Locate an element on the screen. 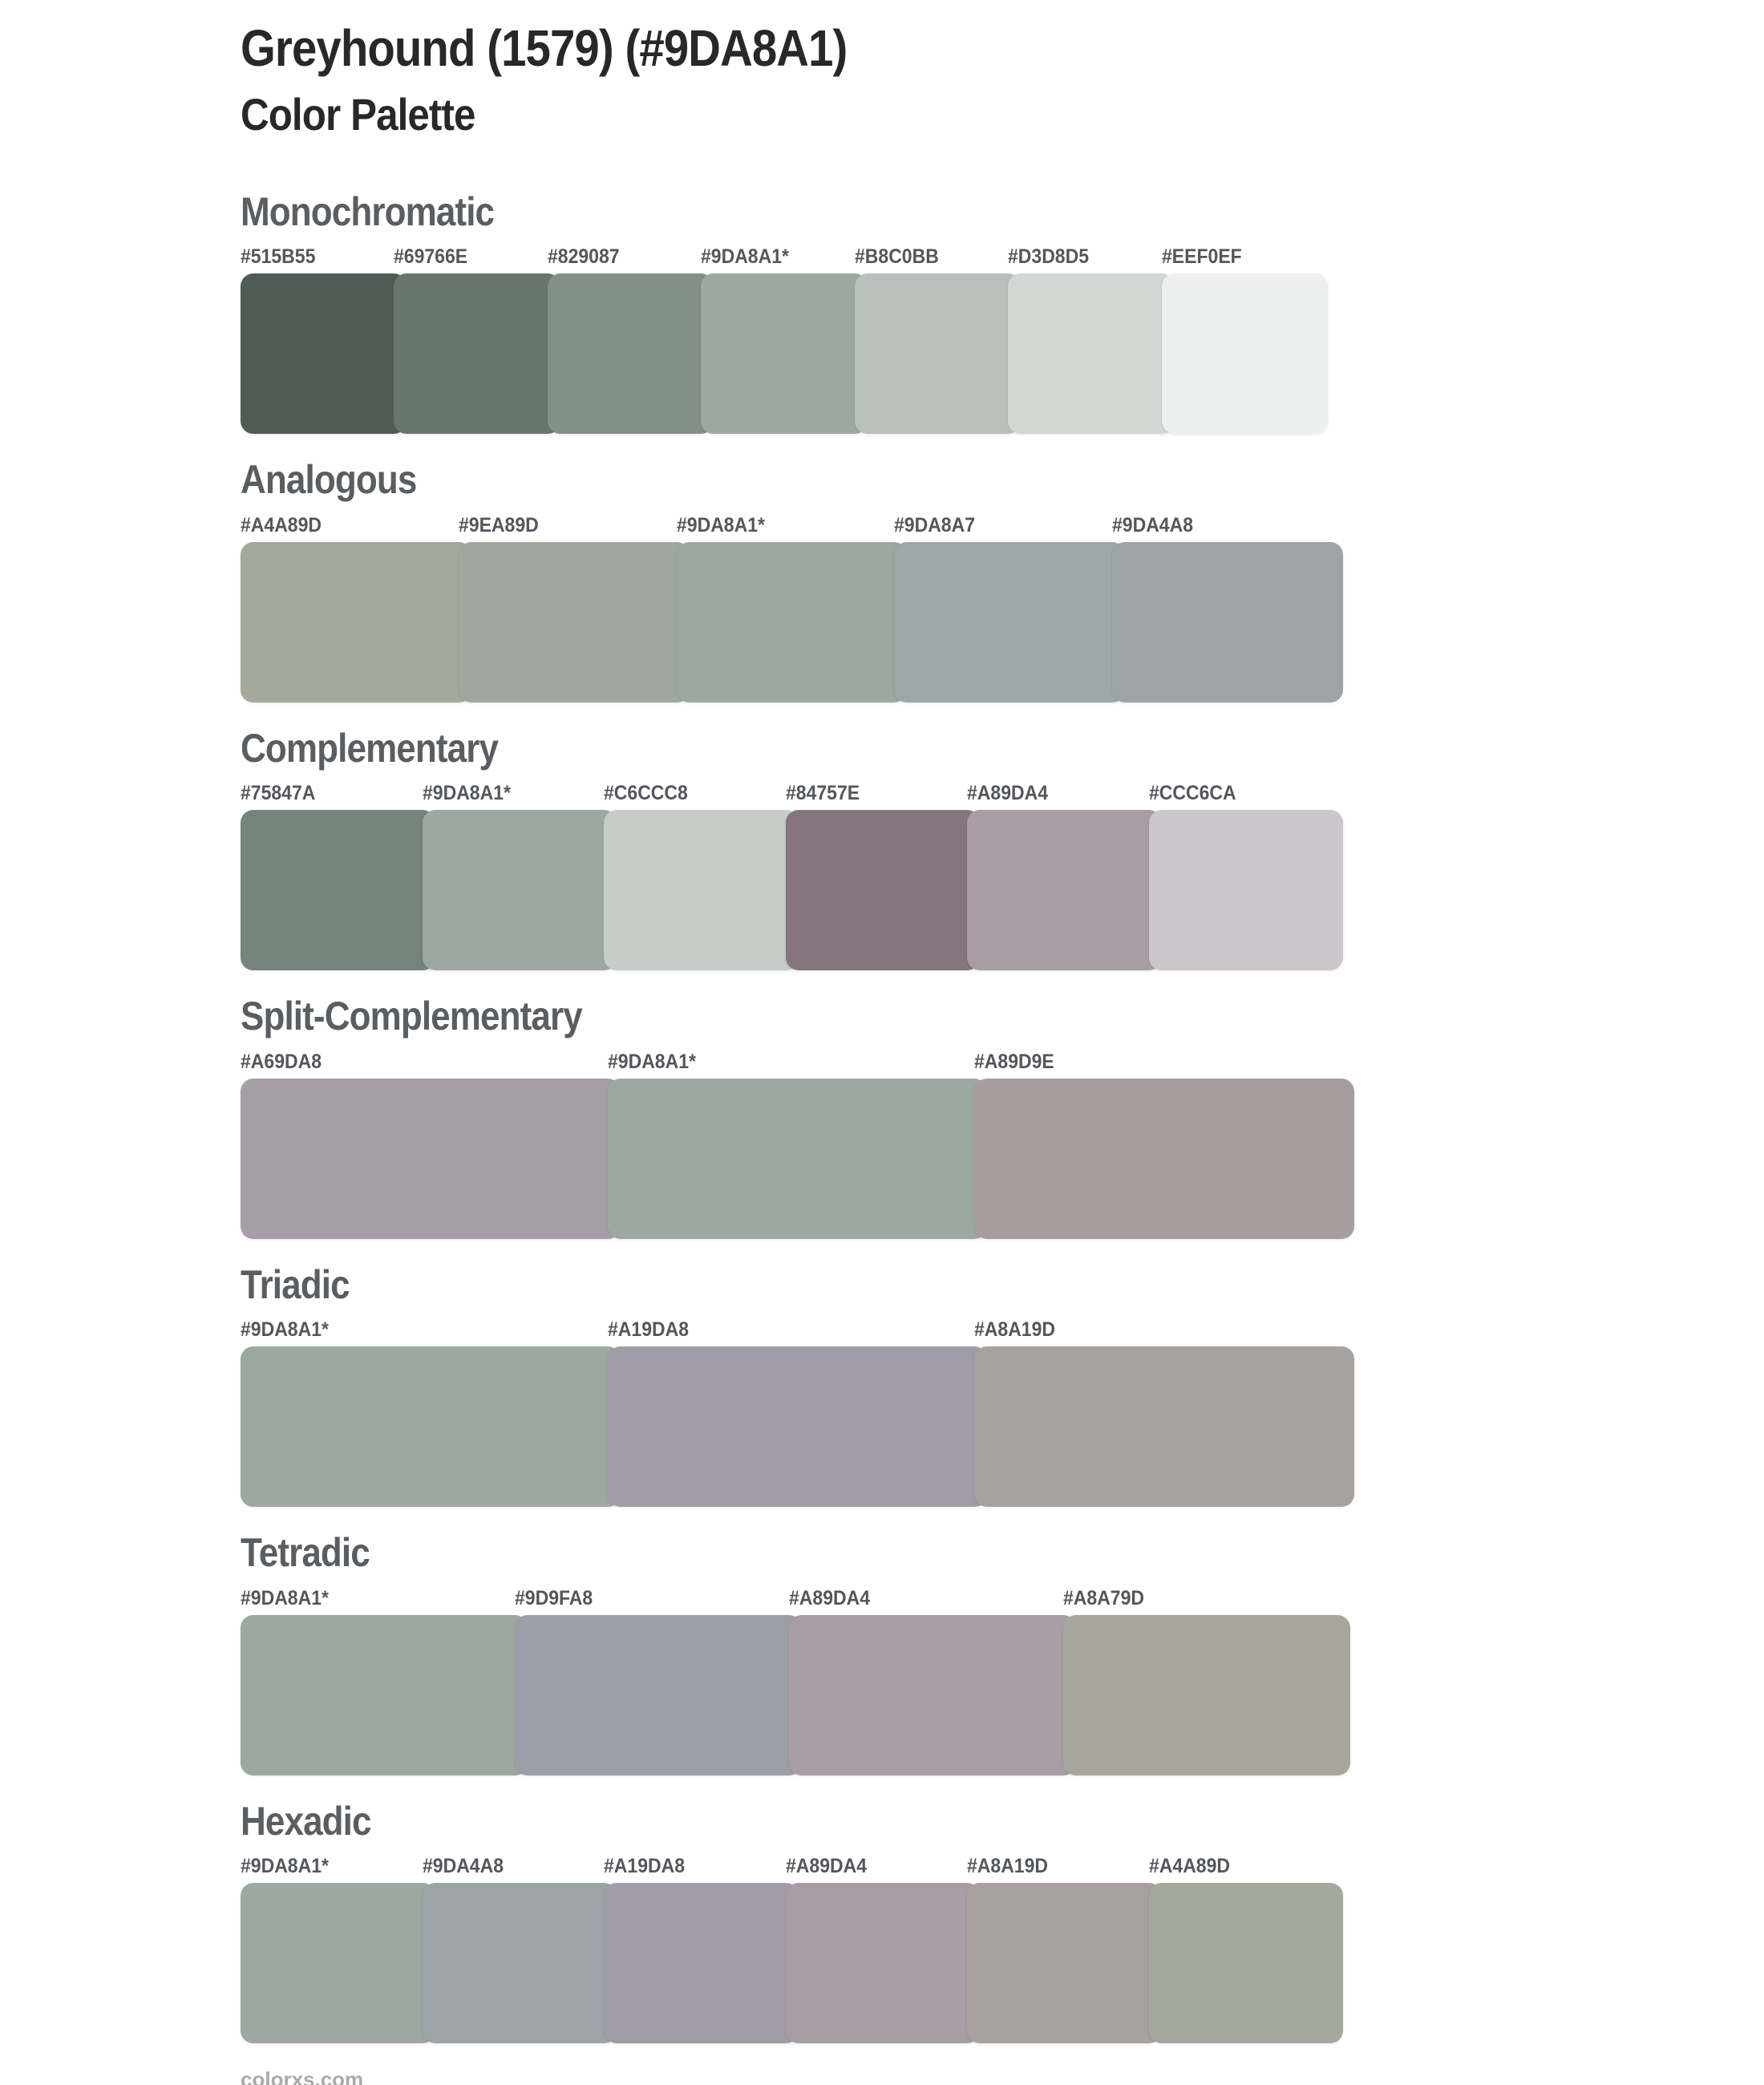 The width and height of the screenshot is (1764, 2085). swatch-row: #9DA8A1* #A19DA8 #A8A19D is located at coordinates (798, 1413).